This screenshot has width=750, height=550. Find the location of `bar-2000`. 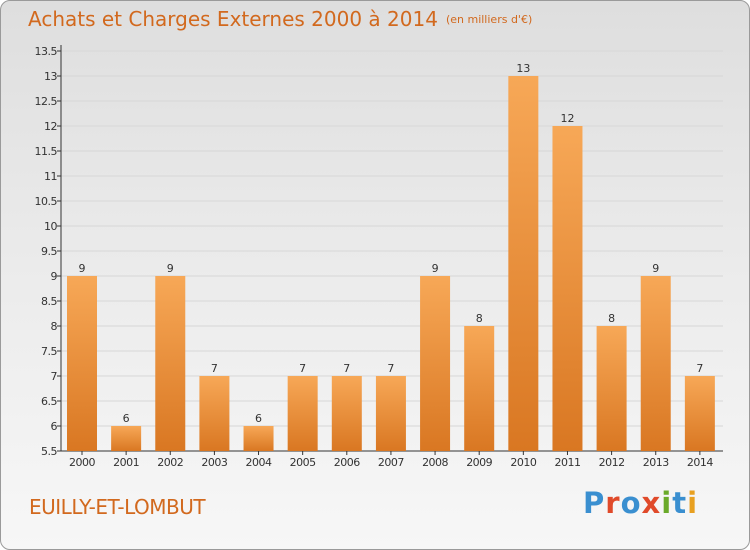

bar-2000 is located at coordinates (82, 363).